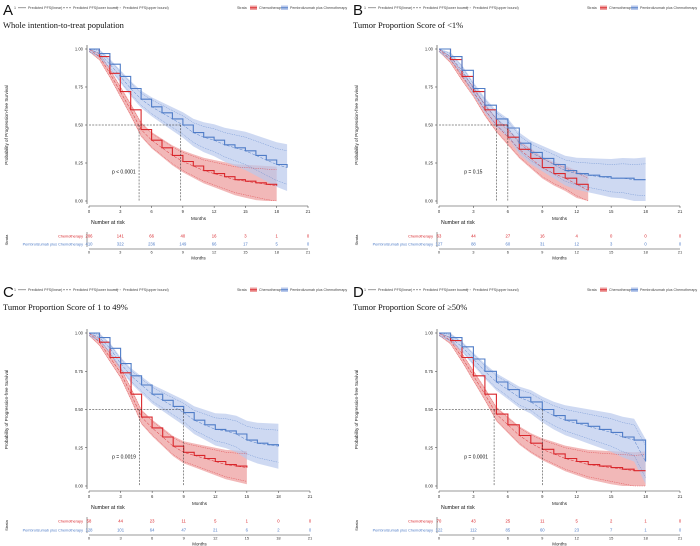 The width and height of the screenshot is (700, 546). I want to click on risk-x-axis-label: Months, so click(559, 544).